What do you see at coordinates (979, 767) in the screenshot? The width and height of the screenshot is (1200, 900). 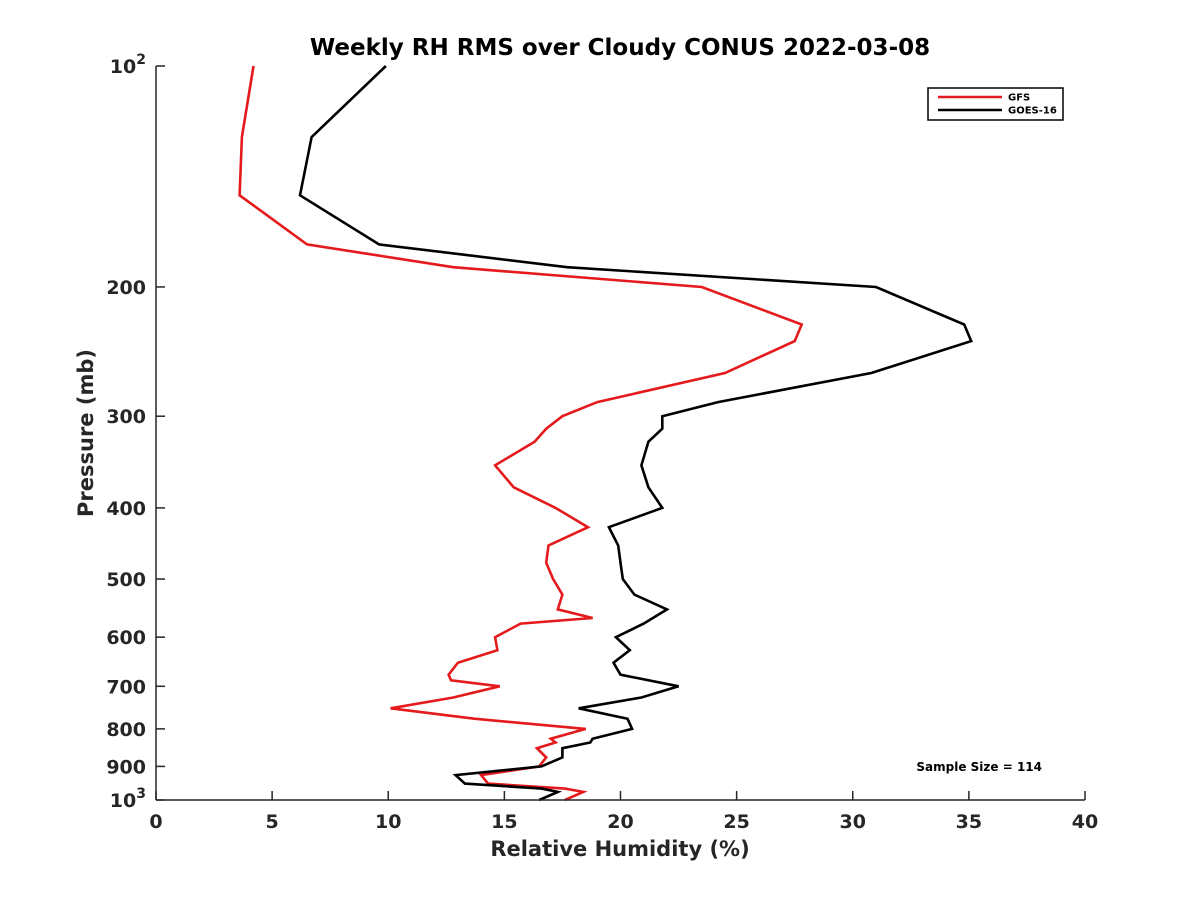 I see `sample-size-annotation: Sample Size = 114` at bounding box center [979, 767].